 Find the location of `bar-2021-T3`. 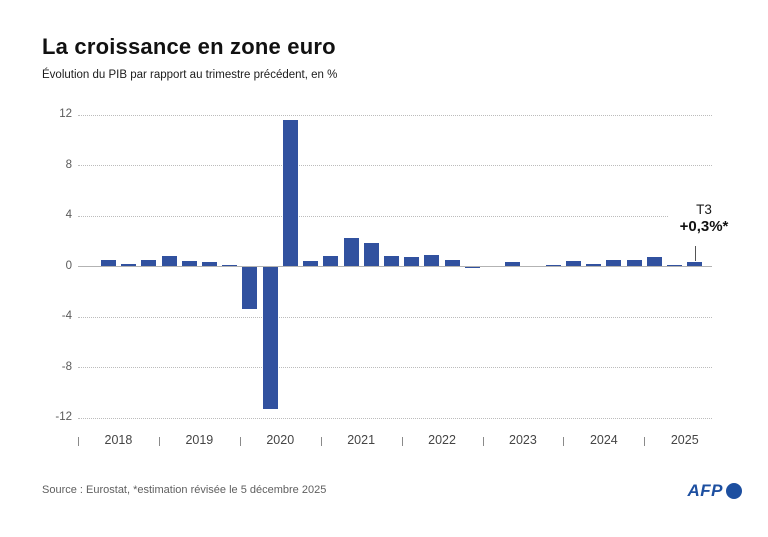

bar-2021-T3 is located at coordinates (371, 255).